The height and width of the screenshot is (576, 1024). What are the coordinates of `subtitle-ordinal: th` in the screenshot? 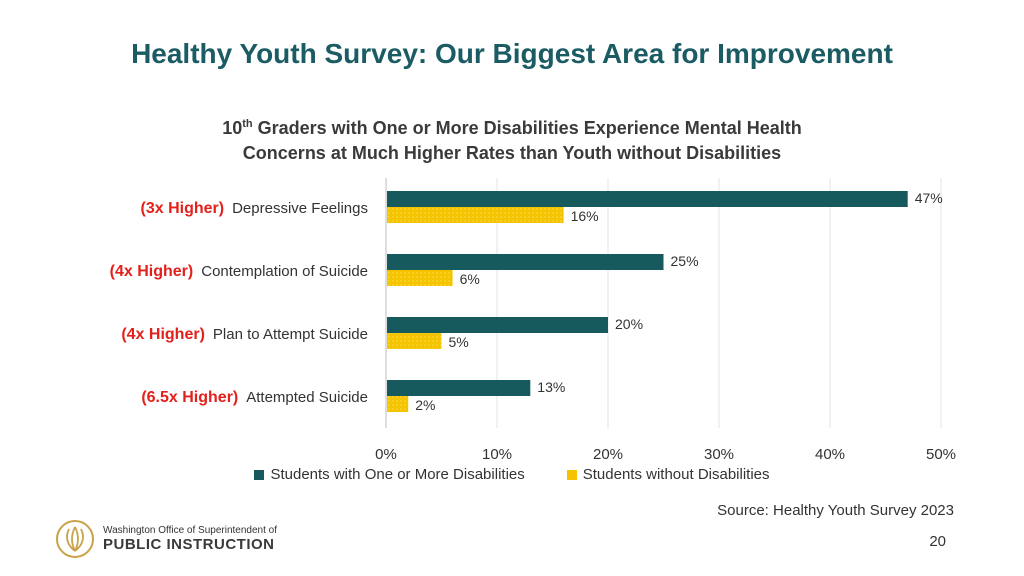 It's located at (247, 124).